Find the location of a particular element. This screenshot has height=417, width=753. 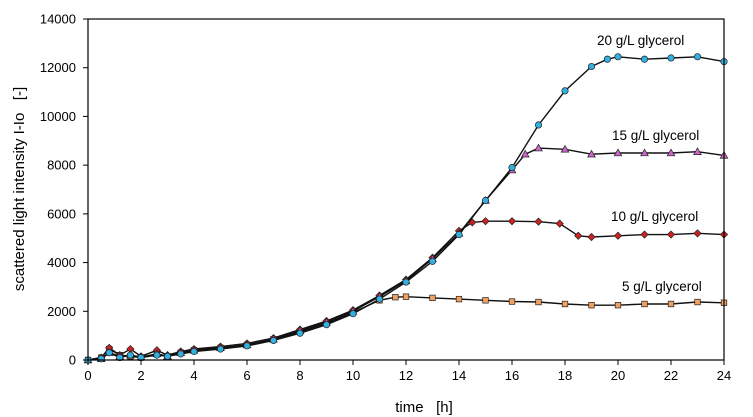

x-tick-label: 22 is located at coordinates (671, 375).